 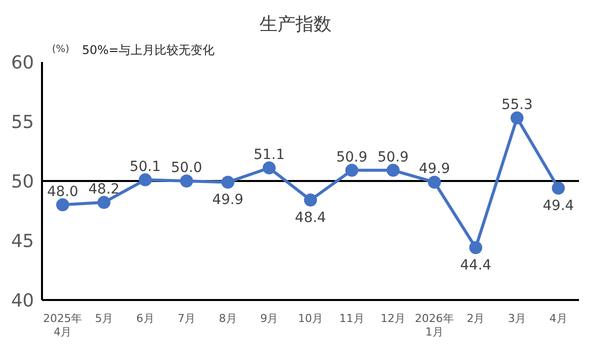 I want to click on x-tick-label: 2025年 4月, so click(x=62, y=325).